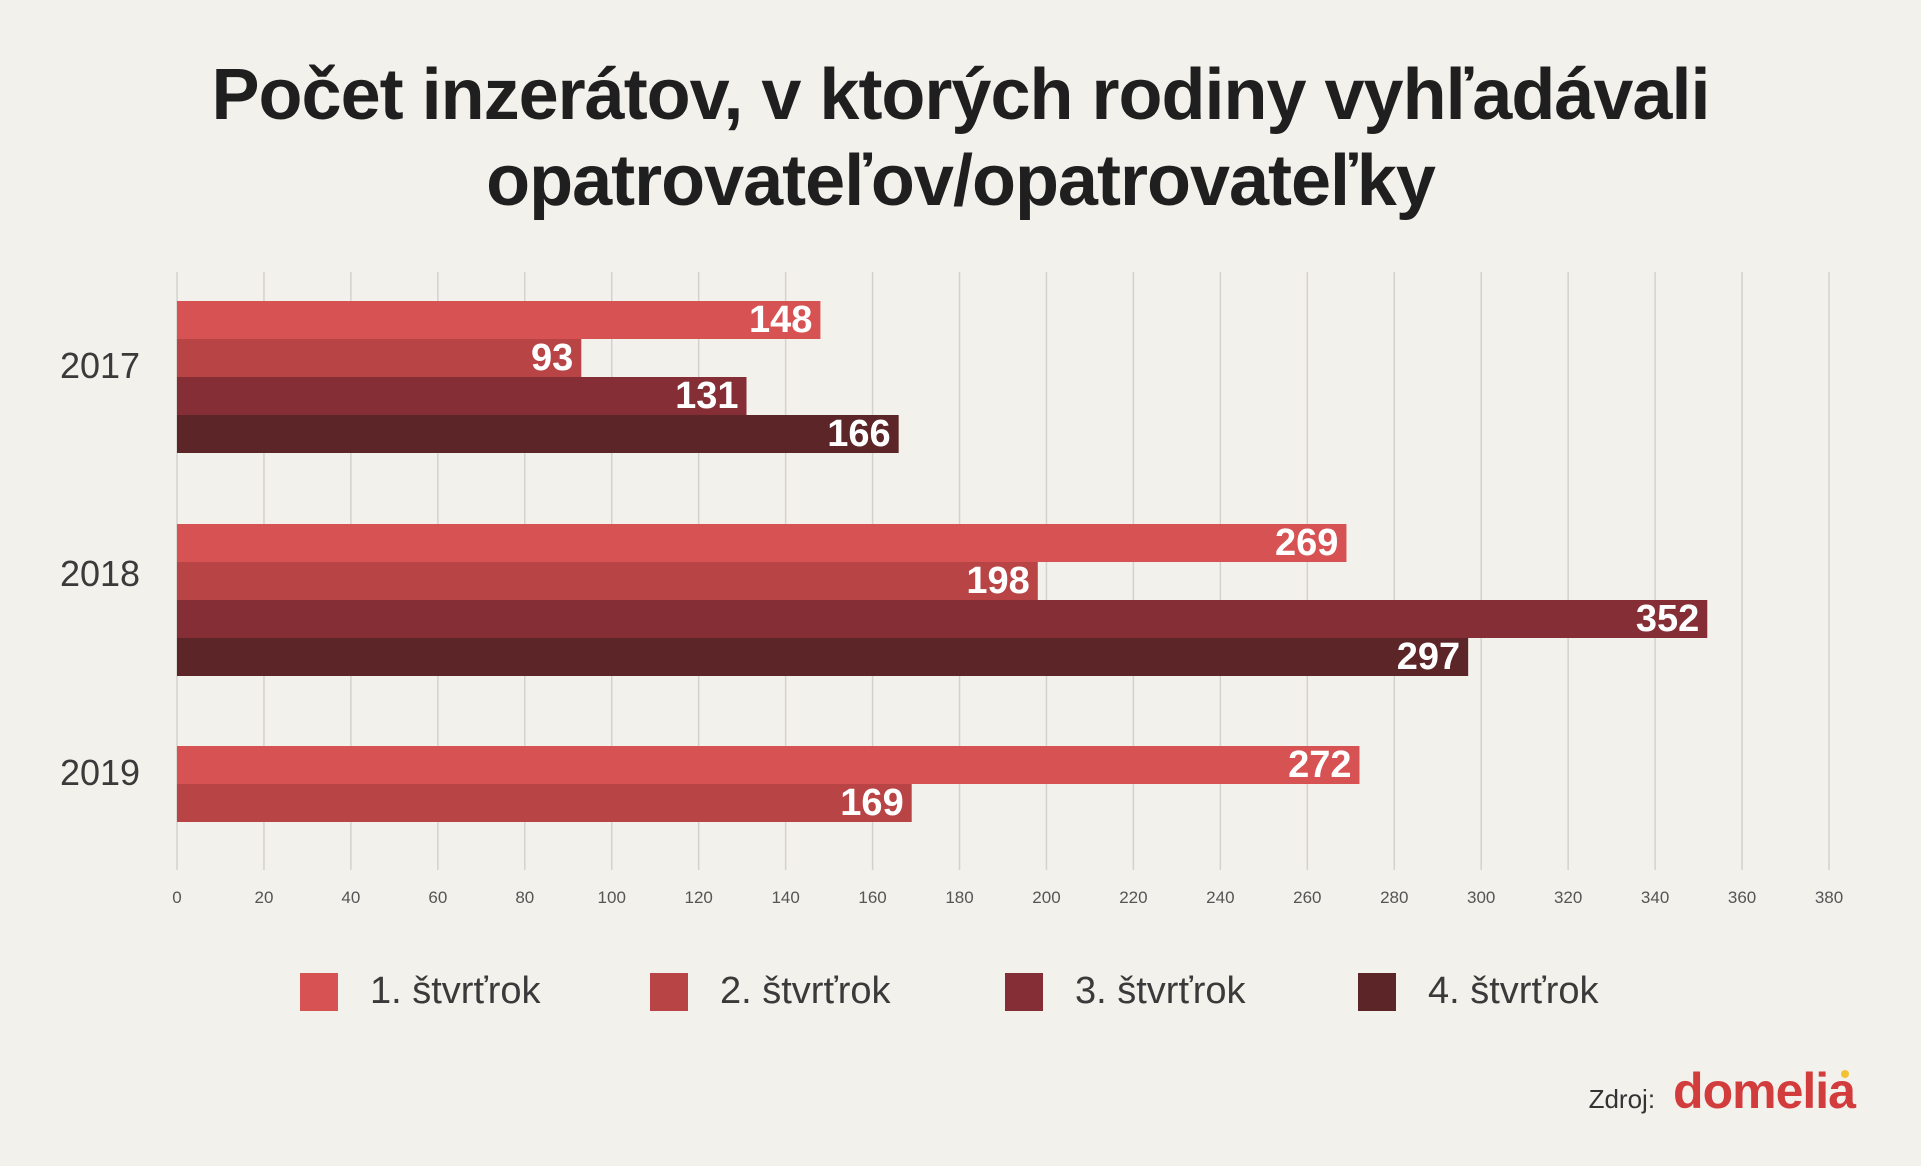 This screenshot has width=1921, height=1166. I want to click on legend-item: 4. štvrťrok, so click(1478, 991).